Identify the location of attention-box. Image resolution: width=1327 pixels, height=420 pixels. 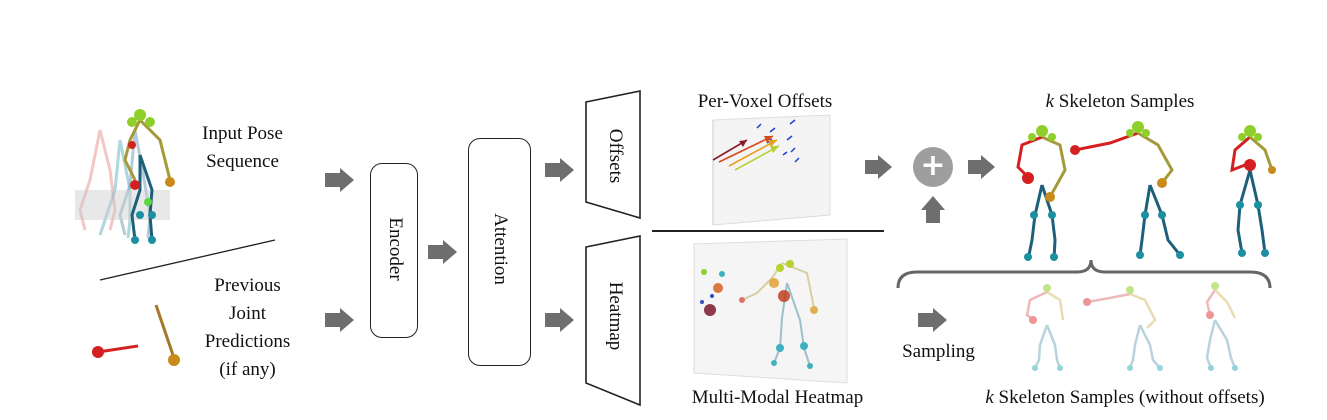
(499, 252).